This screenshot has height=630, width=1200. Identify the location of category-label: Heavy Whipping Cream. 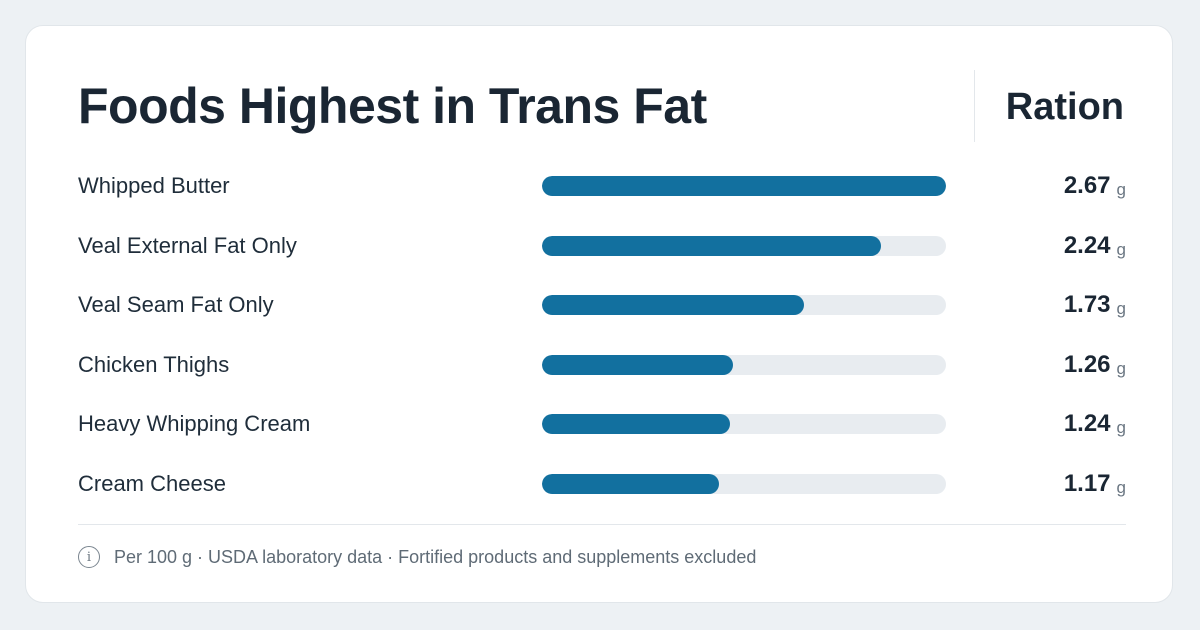
(194, 424).